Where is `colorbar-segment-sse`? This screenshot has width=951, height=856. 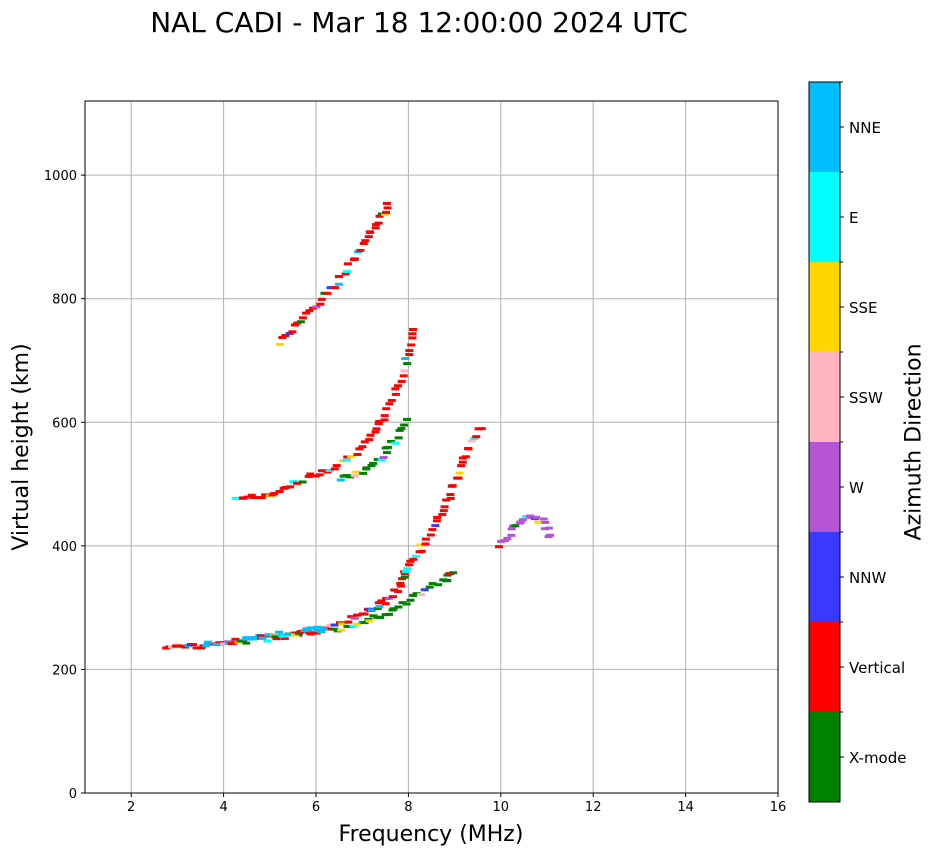 colorbar-segment-sse is located at coordinates (824, 307).